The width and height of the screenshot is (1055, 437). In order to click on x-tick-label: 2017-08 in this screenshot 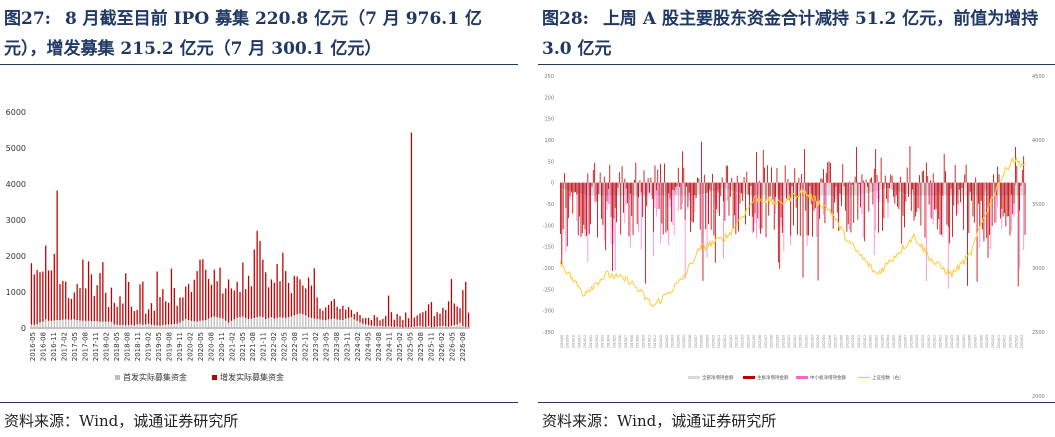, I will do `click(86, 346)`.